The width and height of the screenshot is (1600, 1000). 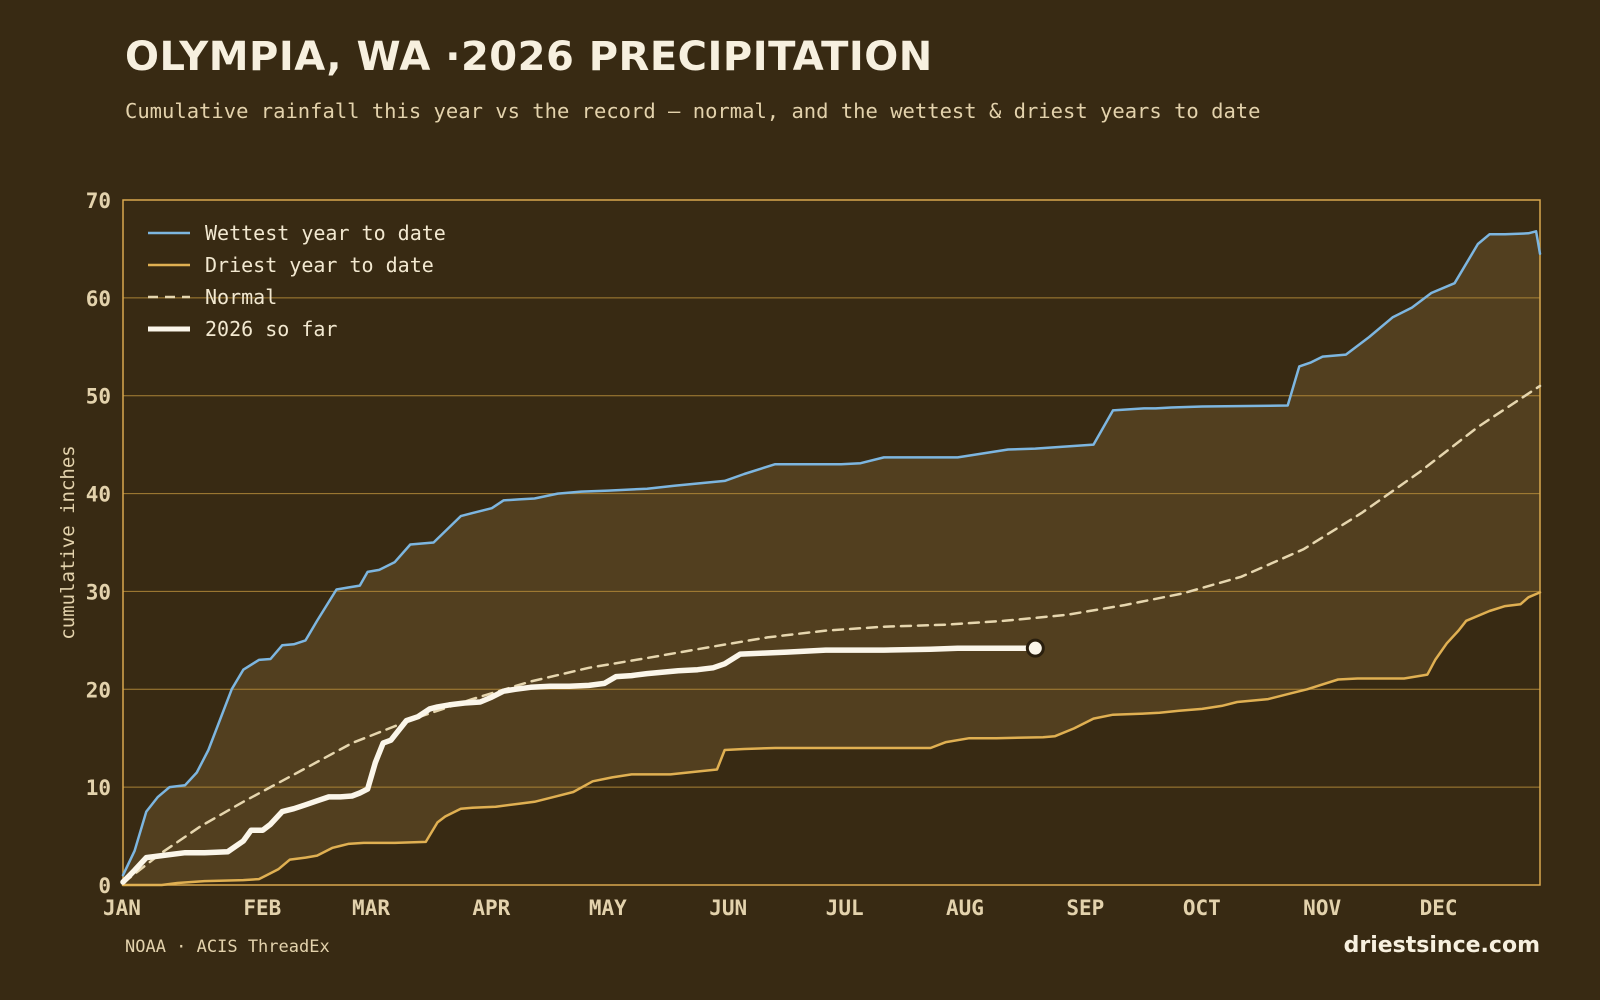 I want to click on y-tick-label: 60, so click(x=98, y=299).